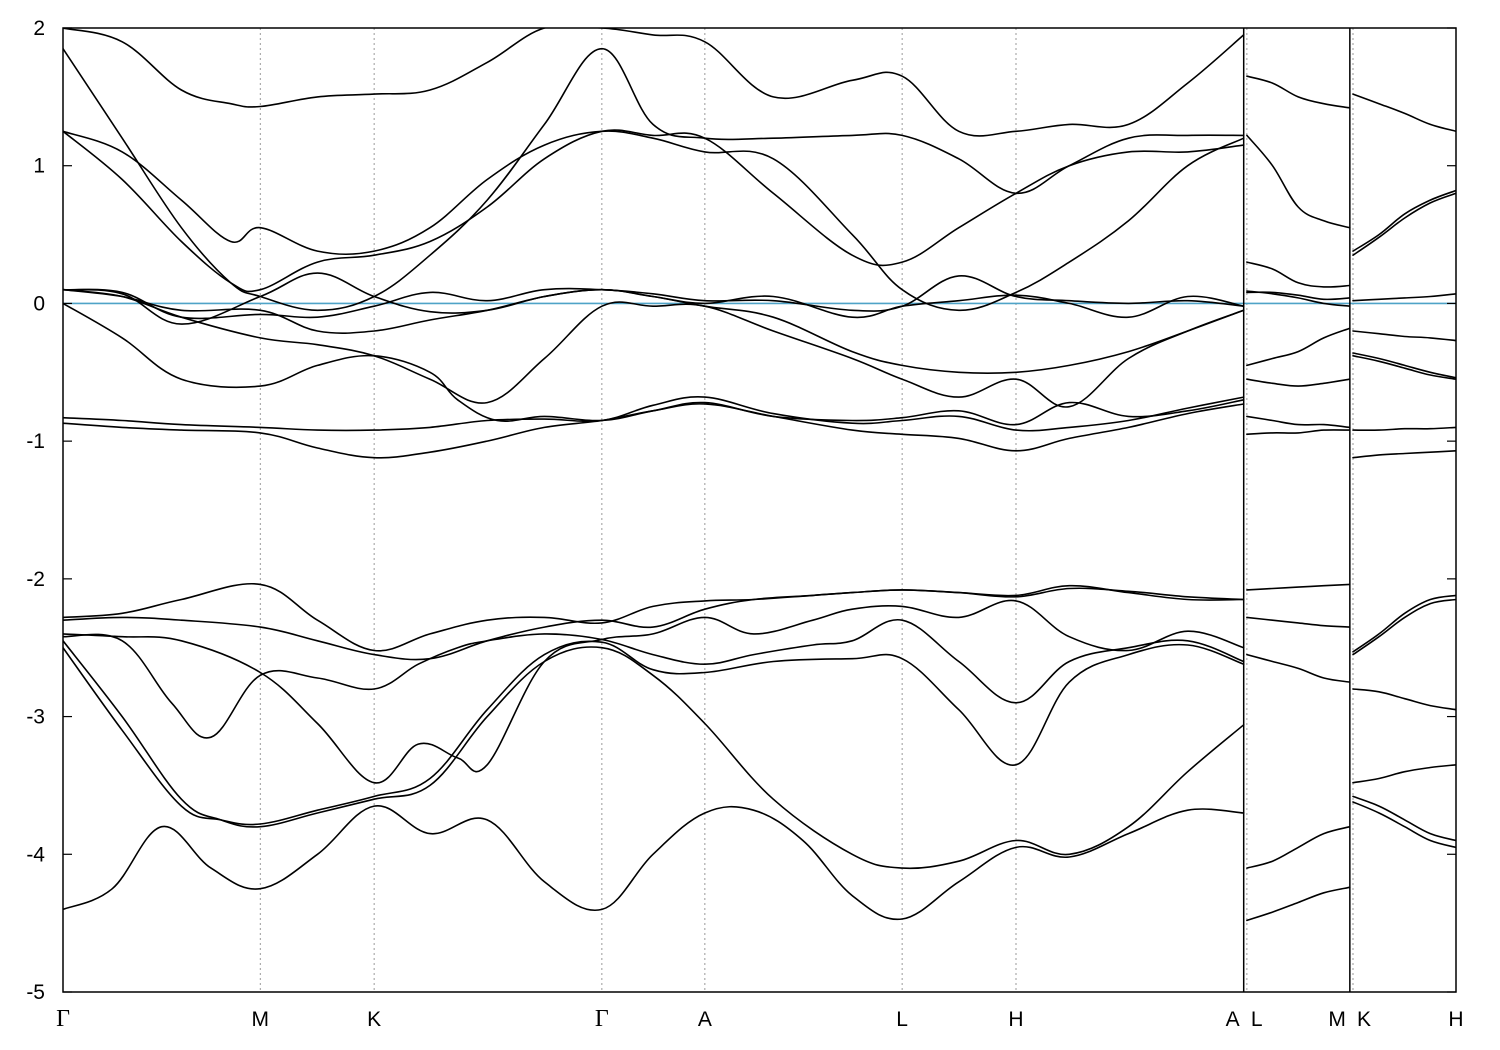  Describe the element at coordinates (39, 303) in the screenshot. I see `y-tick-label: 0` at that location.